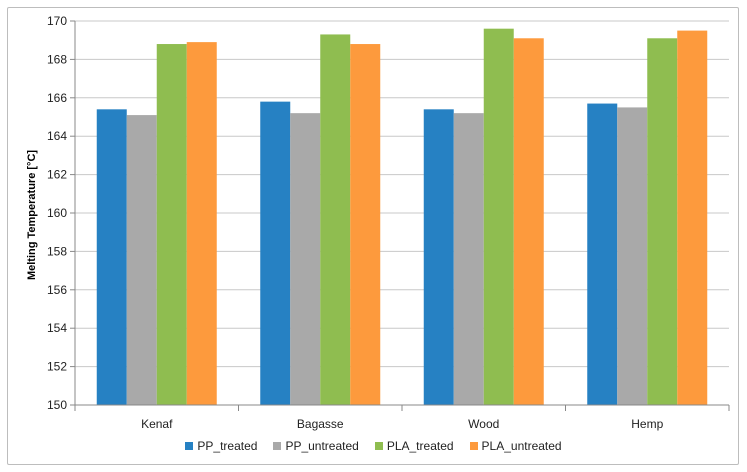  I want to click on y-tick-label: 166, so click(57, 98).